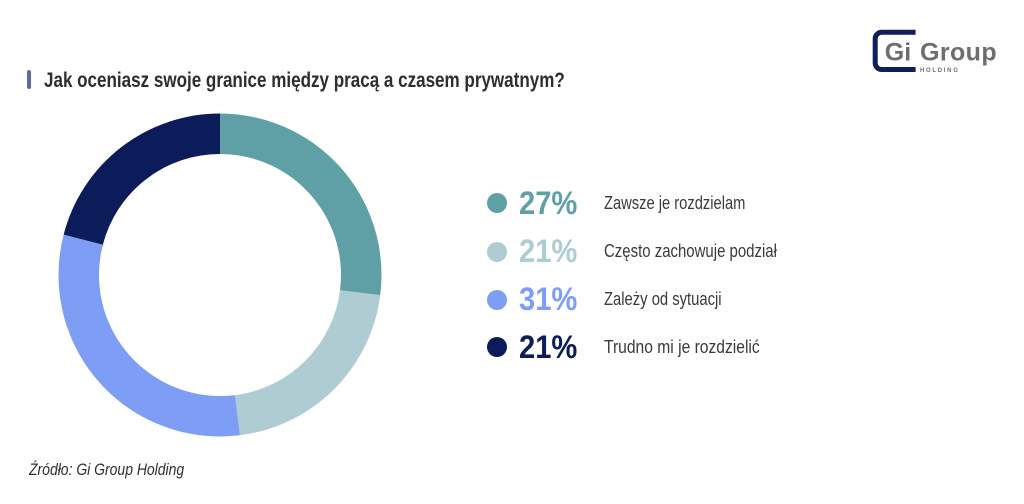 Image resolution: width=1024 pixels, height=504 pixels. Describe the element at coordinates (898, 52) in the screenshot. I see `svg-text: Gi` at that location.